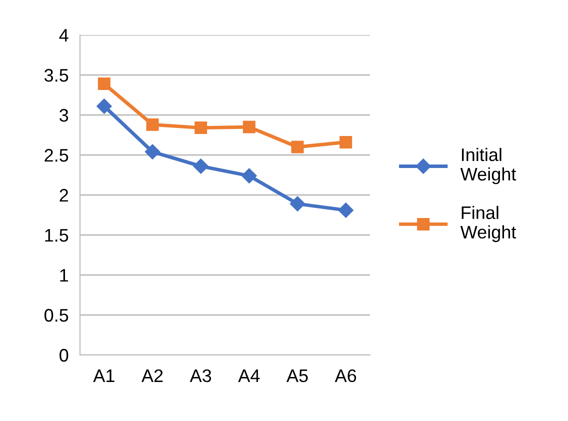  I want to click on x-tick-label: A6, so click(345, 375).